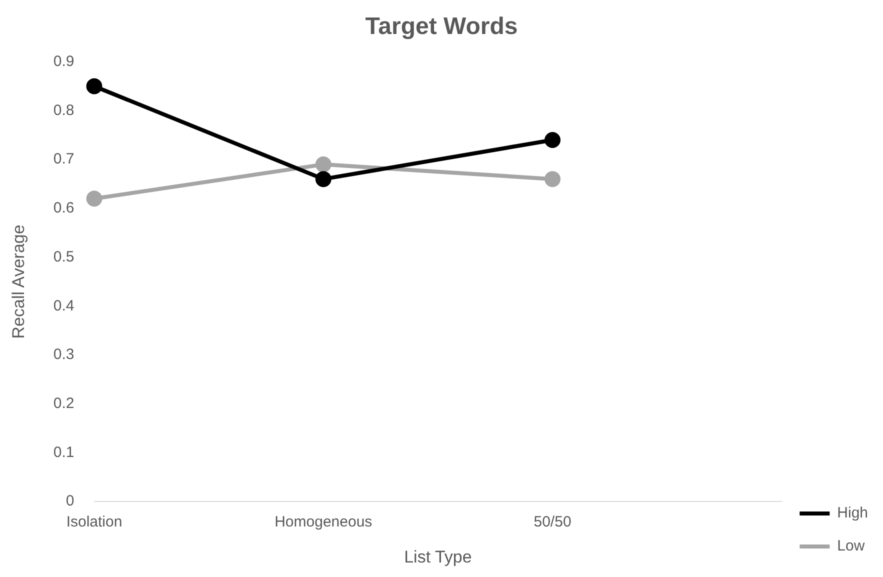  I want to click on x-tick-label: Homogeneous, so click(323, 522).